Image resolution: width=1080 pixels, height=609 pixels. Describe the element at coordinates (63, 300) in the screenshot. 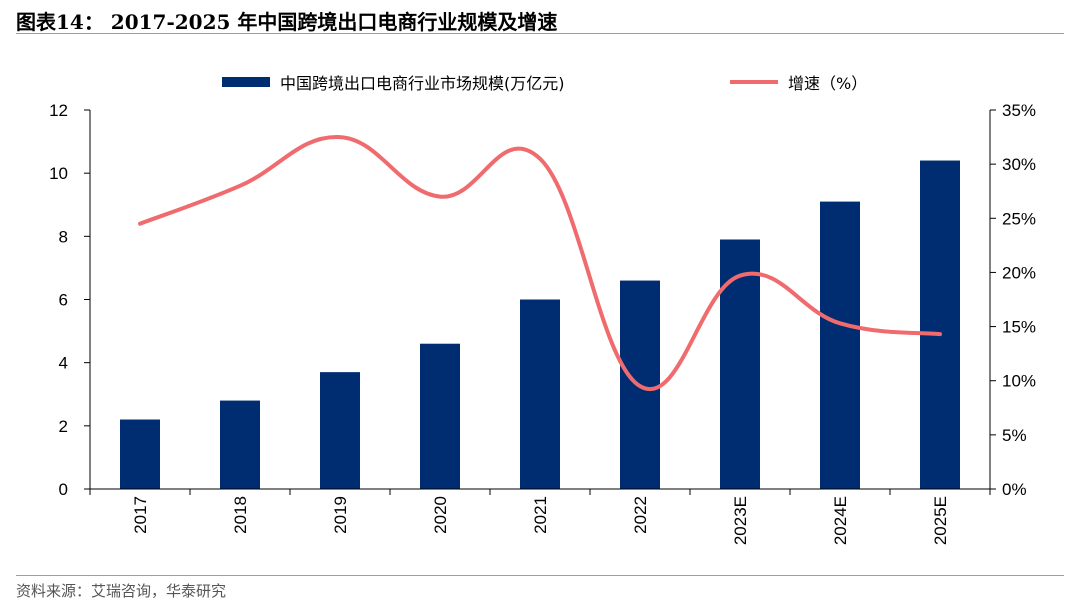

I see `y-left-tick-label: 6` at that location.